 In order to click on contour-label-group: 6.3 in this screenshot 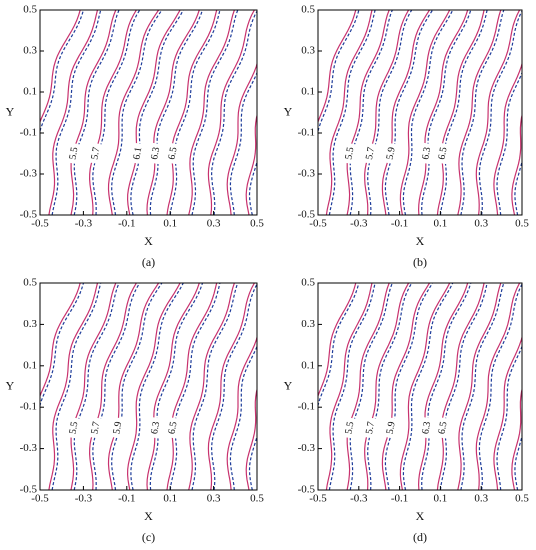, I will do `click(427, 153)`.